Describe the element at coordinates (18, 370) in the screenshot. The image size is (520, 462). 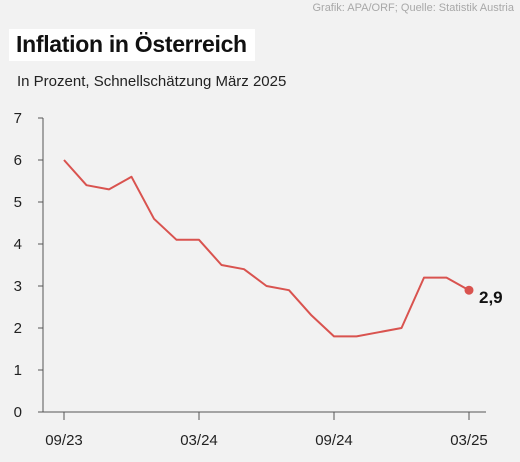
I see `y-tick-label: 1` at that location.